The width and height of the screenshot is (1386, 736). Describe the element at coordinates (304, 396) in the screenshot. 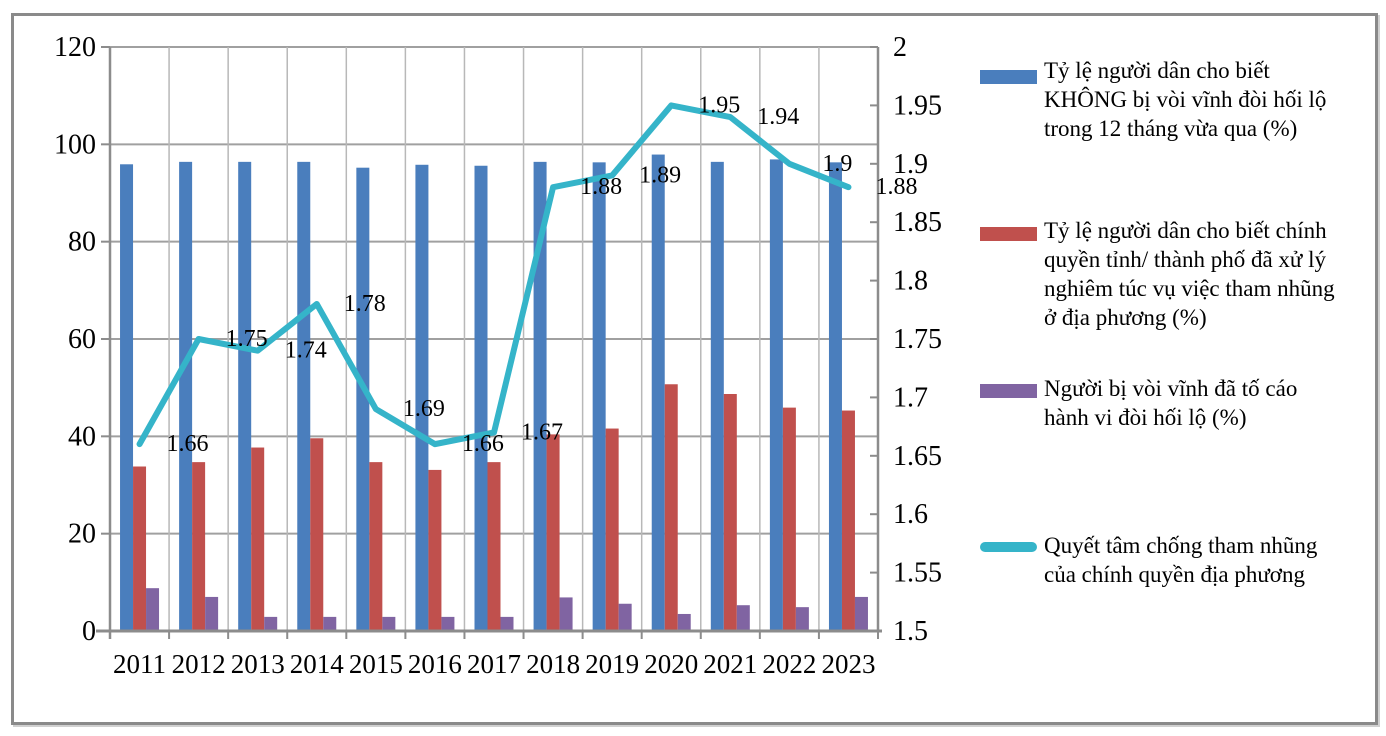

I see `bar-blue-2014` at that location.